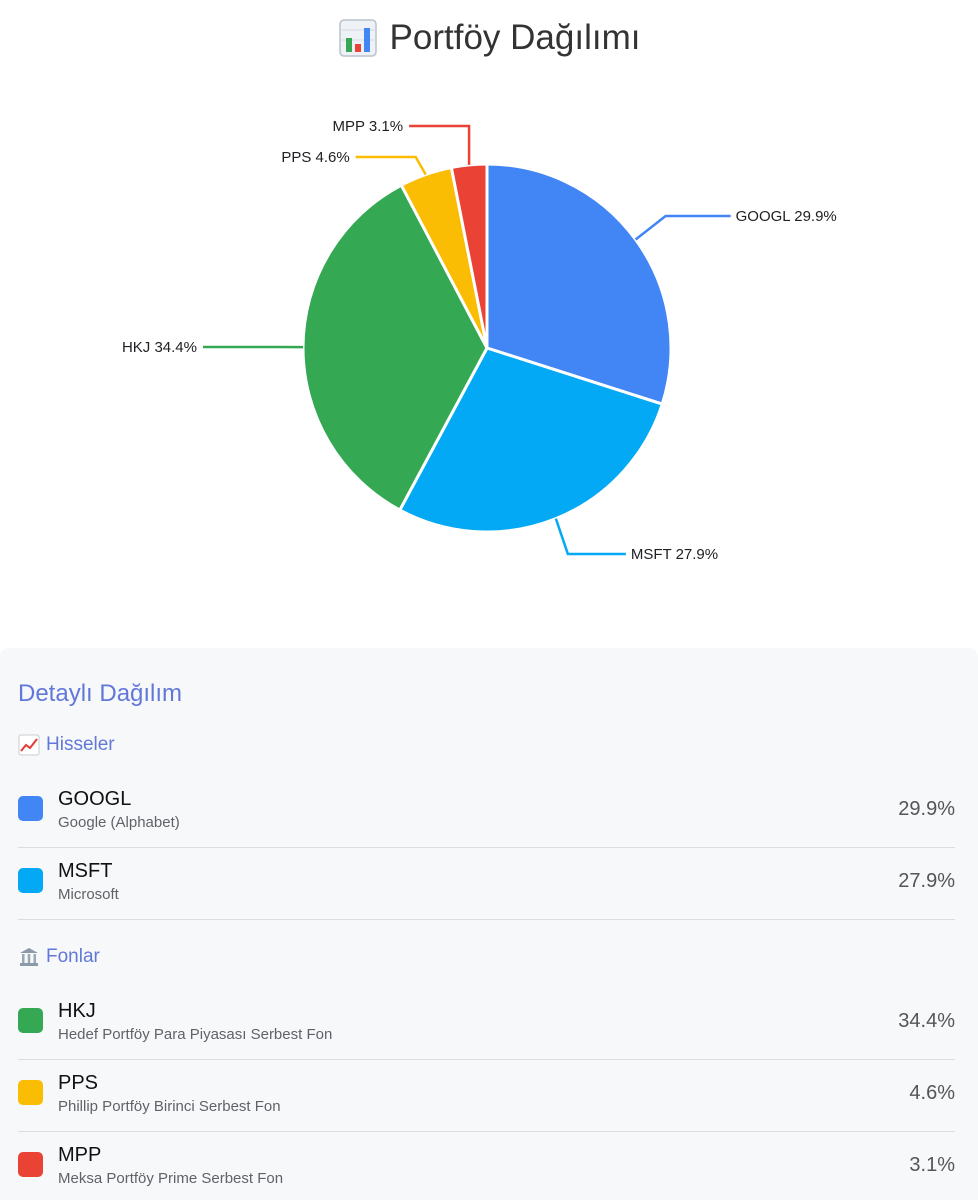 This screenshot has width=978, height=1200. I want to click on slice-label-googl: GOOGL 29.9%, so click(786, 216).